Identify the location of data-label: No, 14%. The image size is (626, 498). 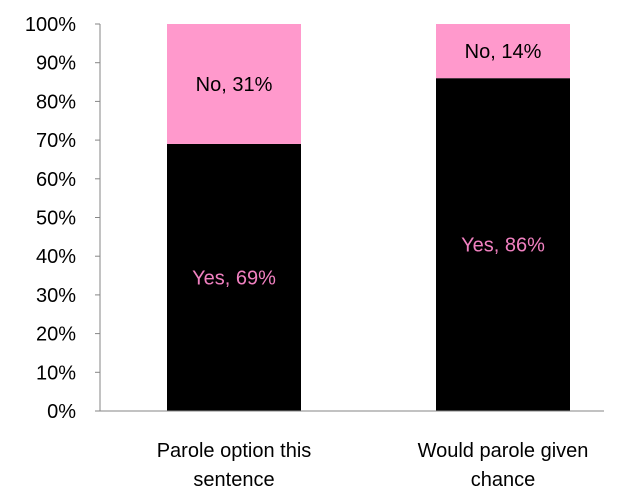
(503, 52).